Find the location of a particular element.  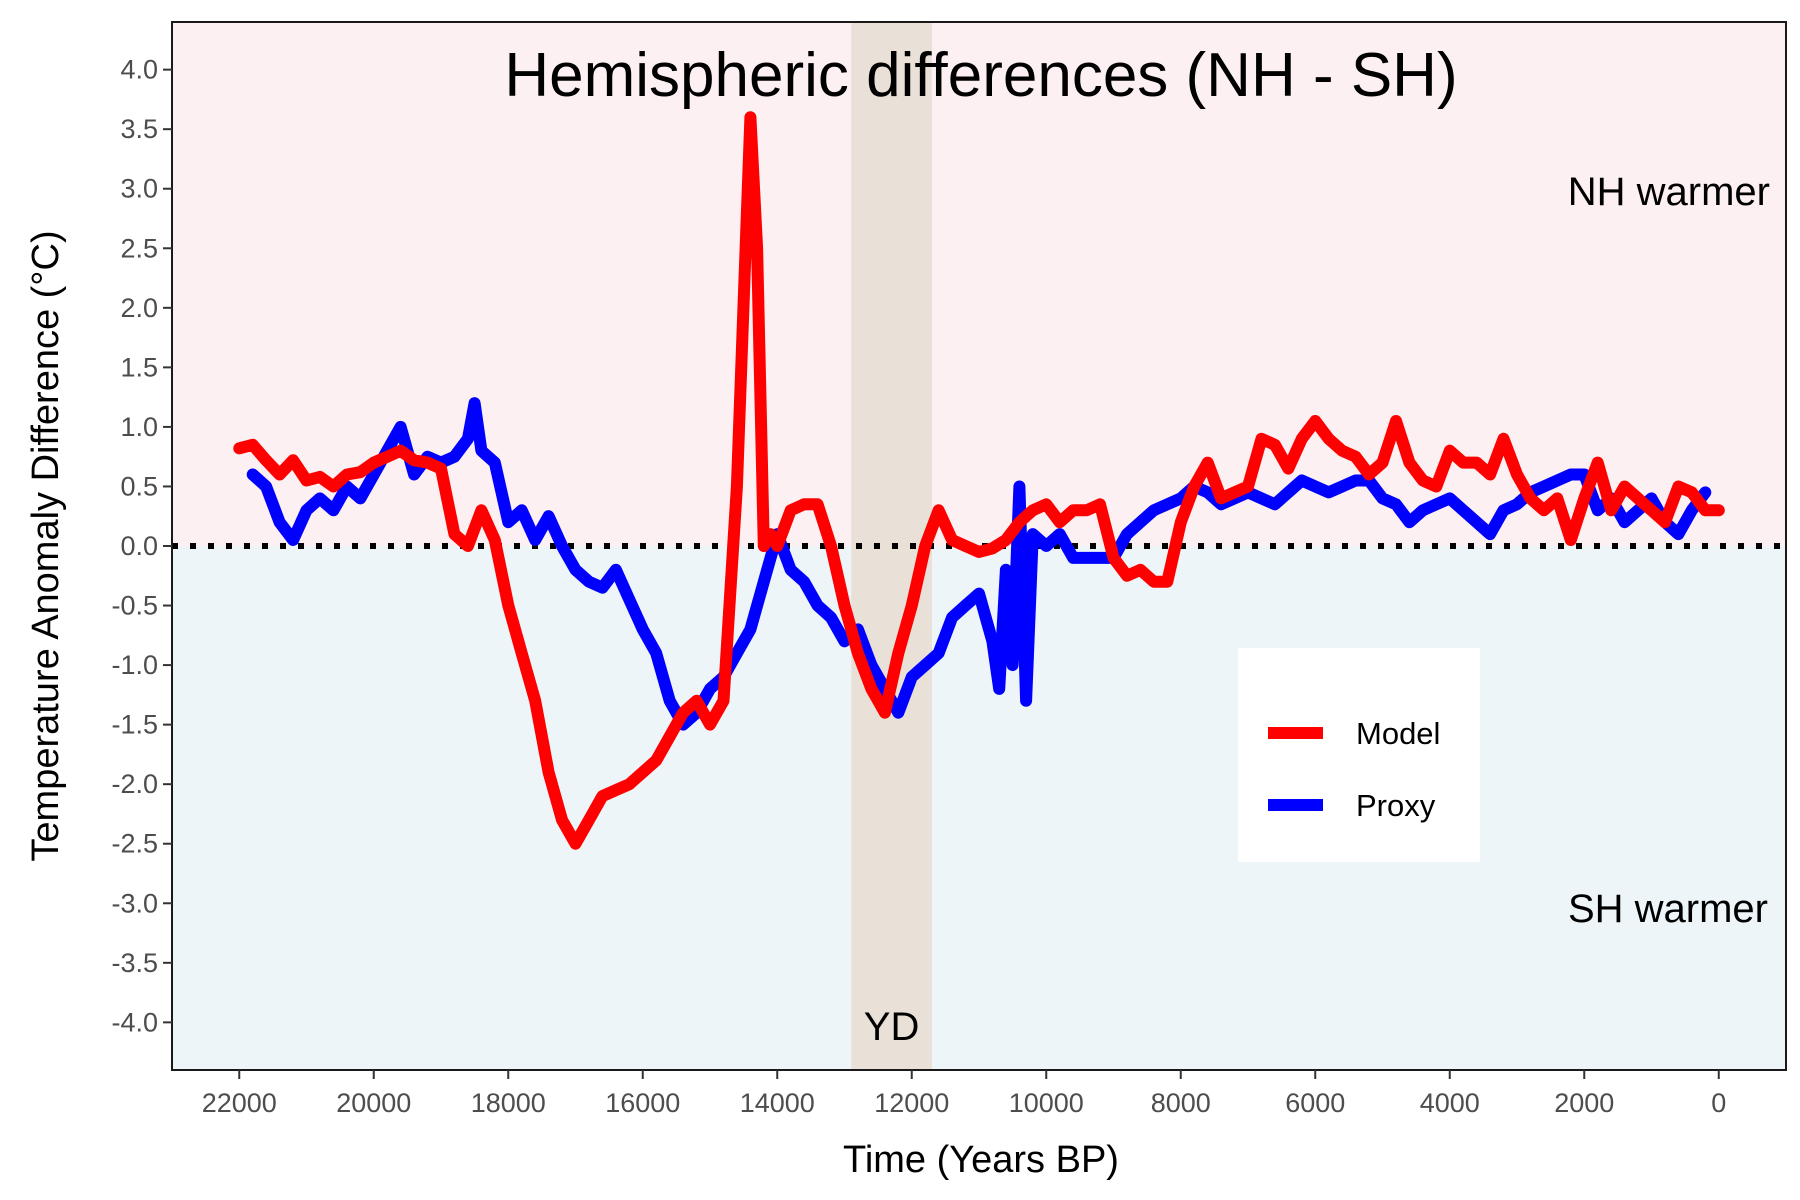

yd-shaded-period is located at coordinates (891, 546).